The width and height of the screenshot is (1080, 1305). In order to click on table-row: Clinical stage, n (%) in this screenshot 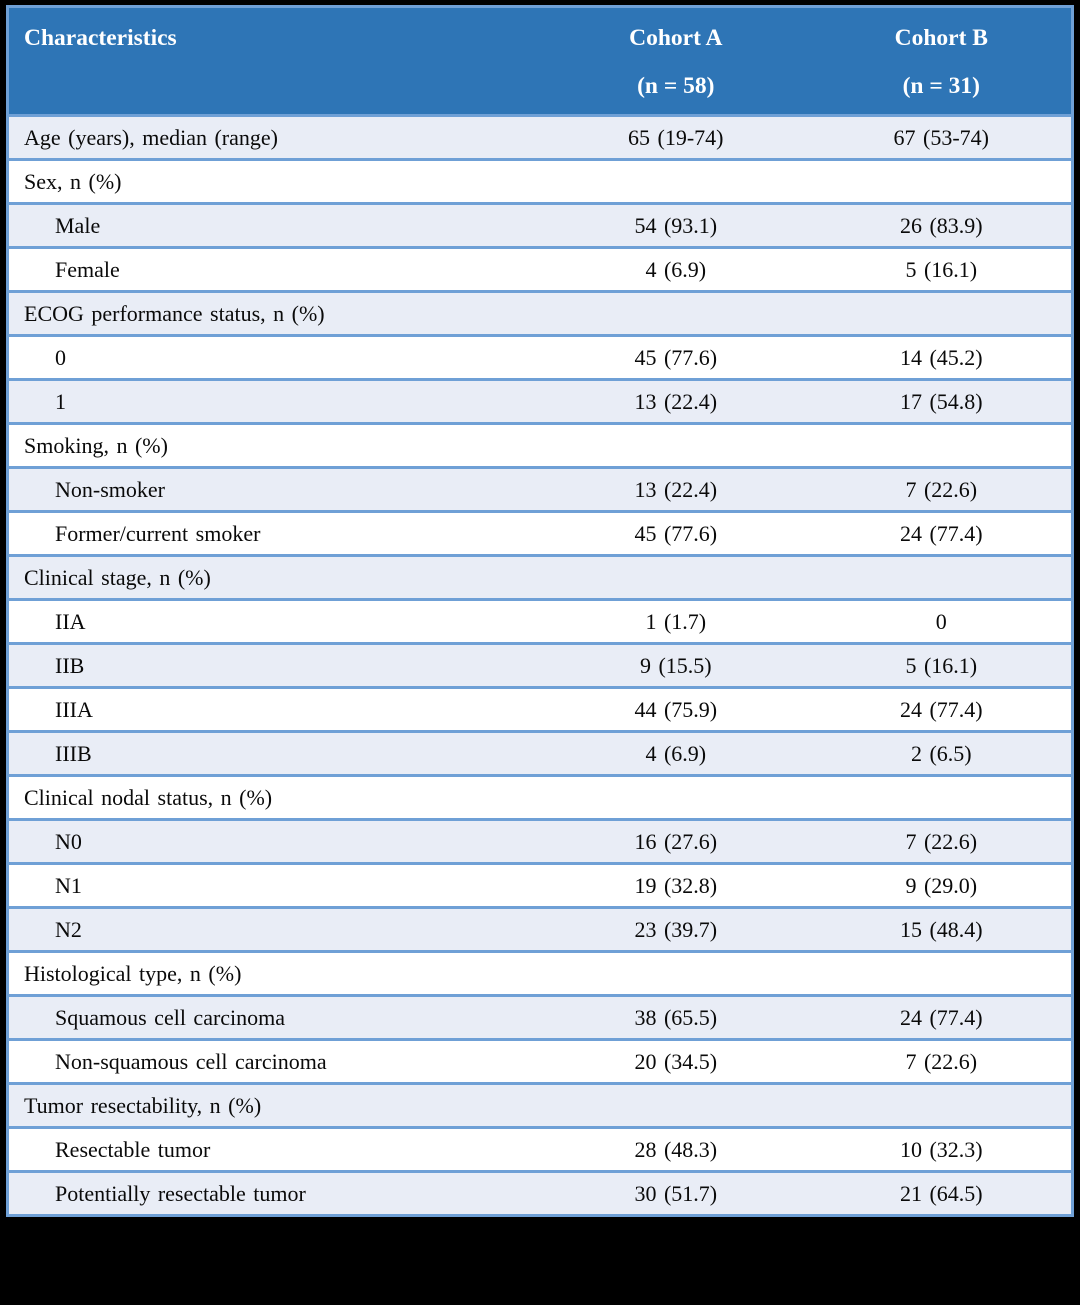, I will do `click(540, 577)`.